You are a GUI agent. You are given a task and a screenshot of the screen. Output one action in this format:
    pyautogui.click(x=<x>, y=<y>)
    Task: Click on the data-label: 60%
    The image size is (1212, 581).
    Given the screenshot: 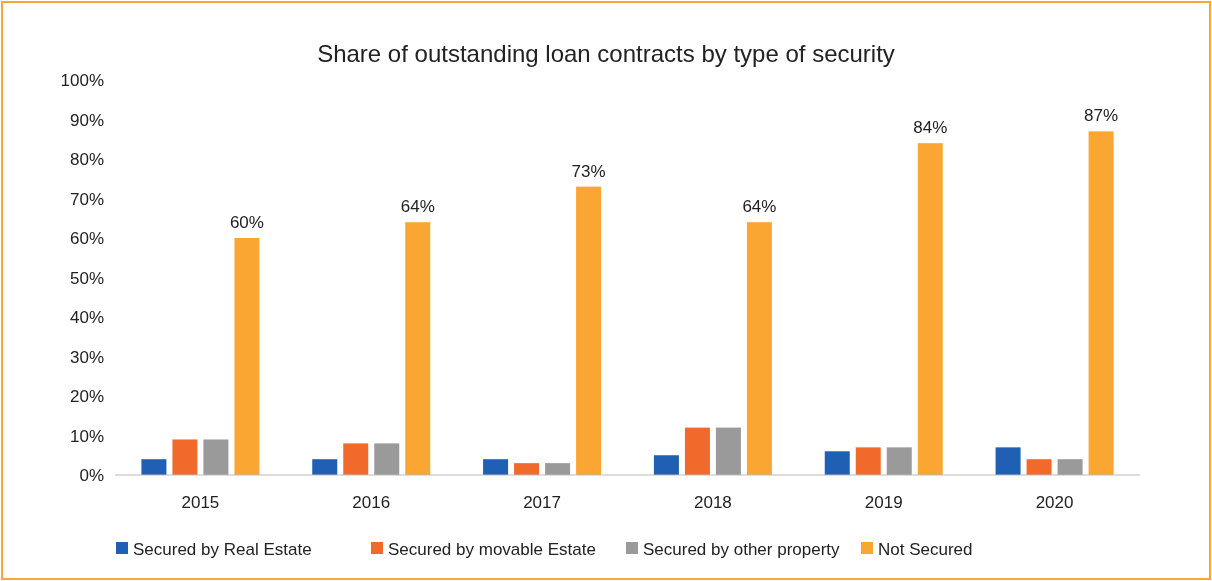 What is the action you would take?
    pyautogui.click(x=246, y=222)
    